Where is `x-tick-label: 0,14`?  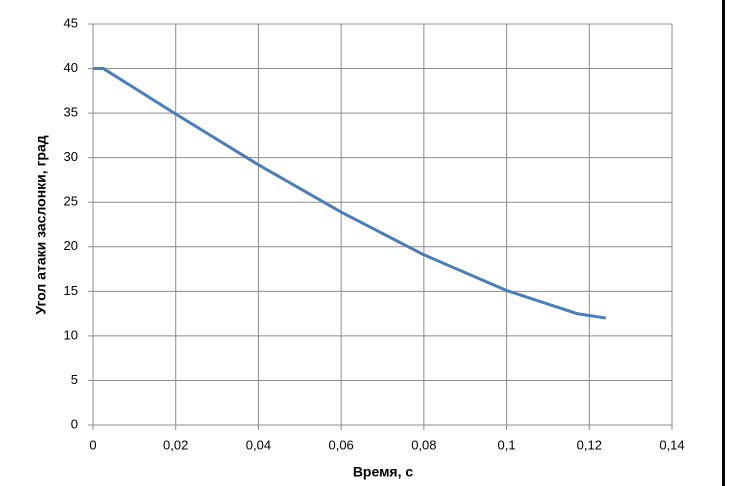 x-tick-label: 0,14 is located at coordinates (671, 444).